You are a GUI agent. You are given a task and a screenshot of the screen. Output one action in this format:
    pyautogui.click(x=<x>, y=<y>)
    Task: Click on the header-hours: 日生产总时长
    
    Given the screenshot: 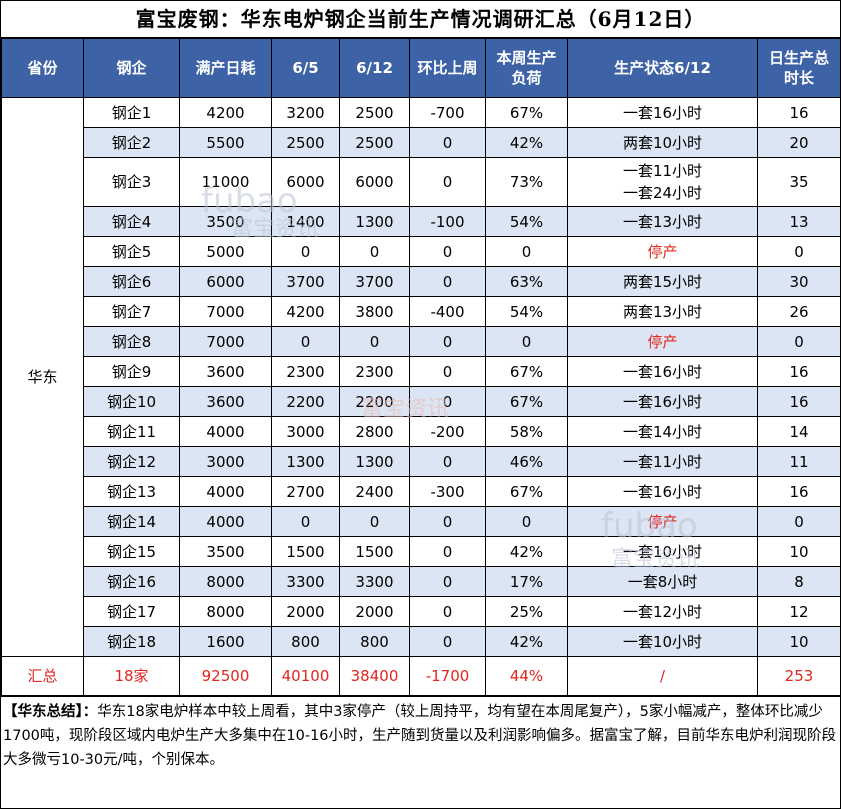 What is the action you would take?
    pyautogui.click(x=799, y=68)
    